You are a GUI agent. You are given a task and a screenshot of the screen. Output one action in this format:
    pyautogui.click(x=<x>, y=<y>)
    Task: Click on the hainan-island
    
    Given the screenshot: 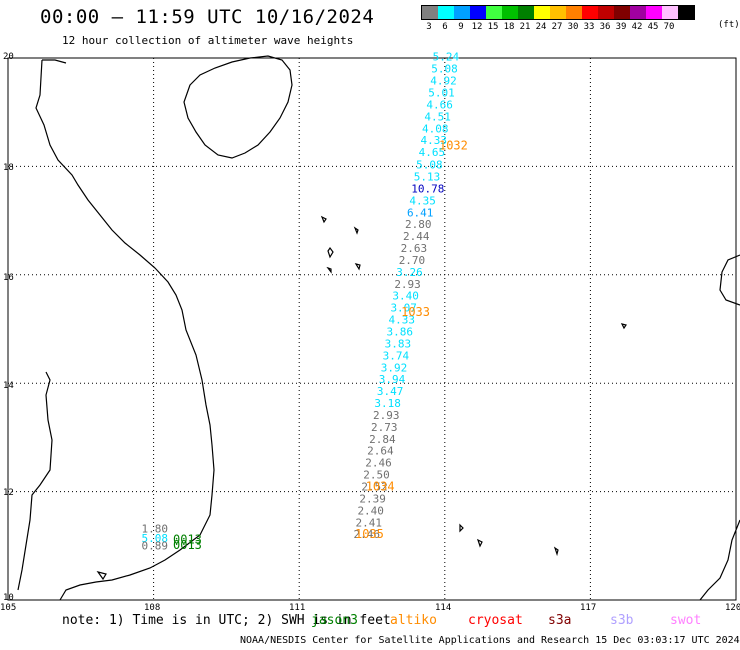 What is the action you would take?
    pyautogui.click(x=238, y=107)
    